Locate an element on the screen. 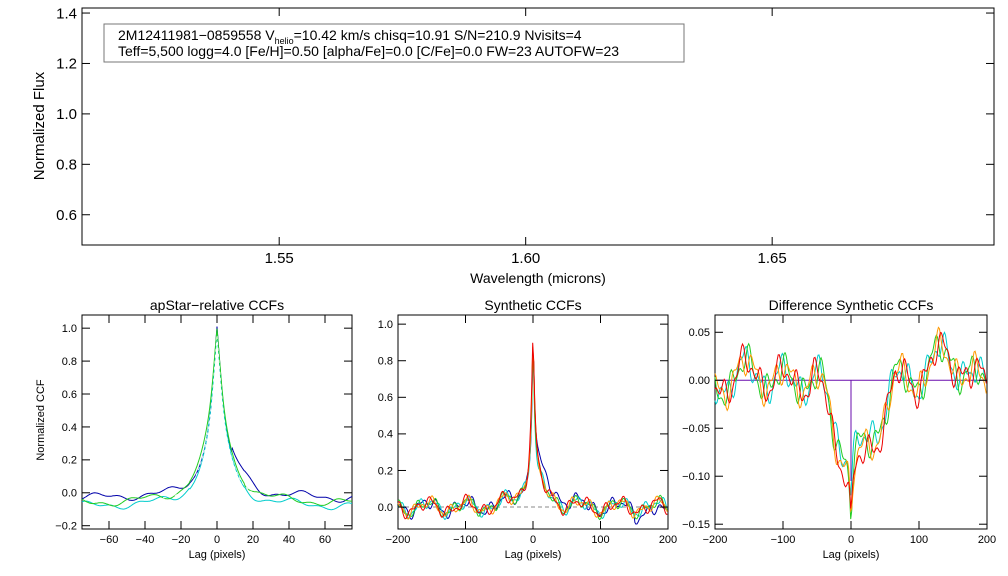 Image resolution: width=1008 pixels, height=576 pixels. spectrum-xtick-label: 1.55 is located at coordinates (279, 258).